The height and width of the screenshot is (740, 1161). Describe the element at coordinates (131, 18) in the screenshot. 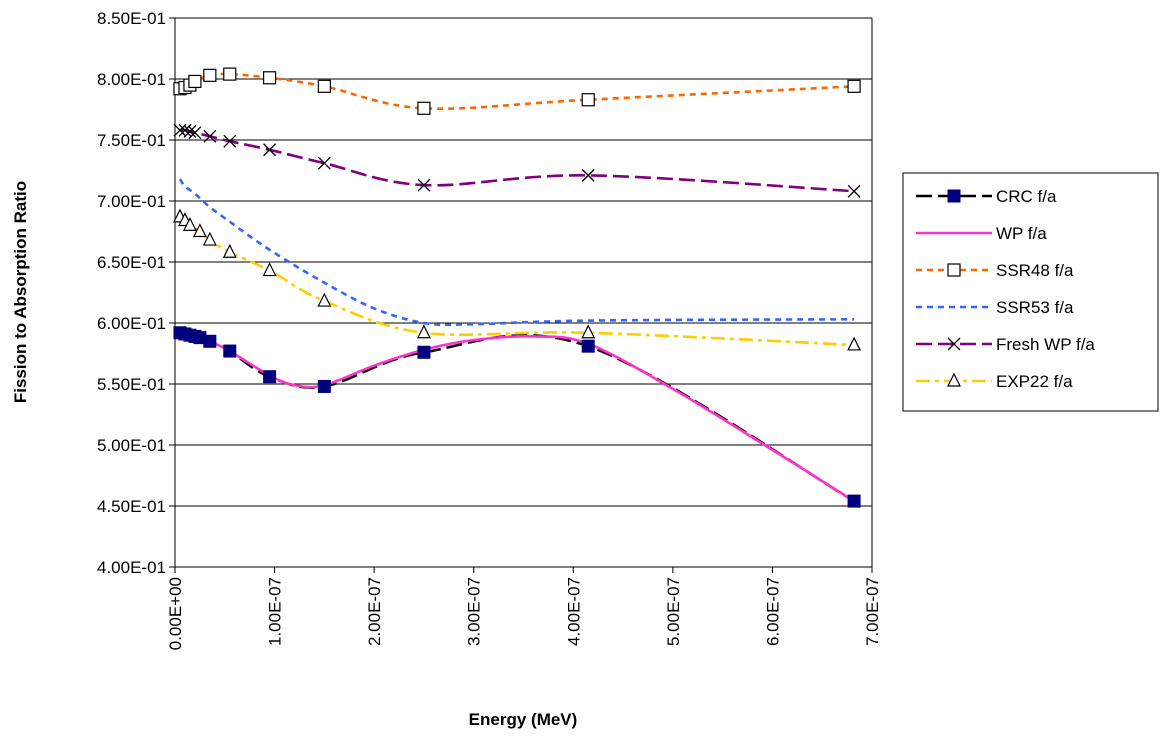

I see `y-tick-label: 8.50E-01` at that location.